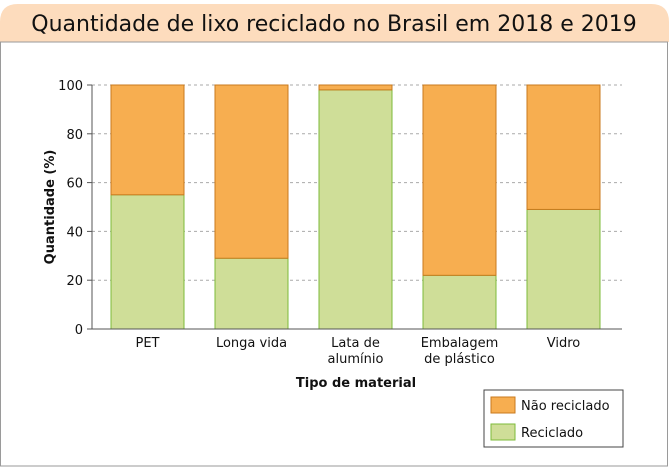  What do you see at coordinates (460, 343) in the screenshot?
I see `x-tick-label: Embalagem` at bounding box center [460, 343].